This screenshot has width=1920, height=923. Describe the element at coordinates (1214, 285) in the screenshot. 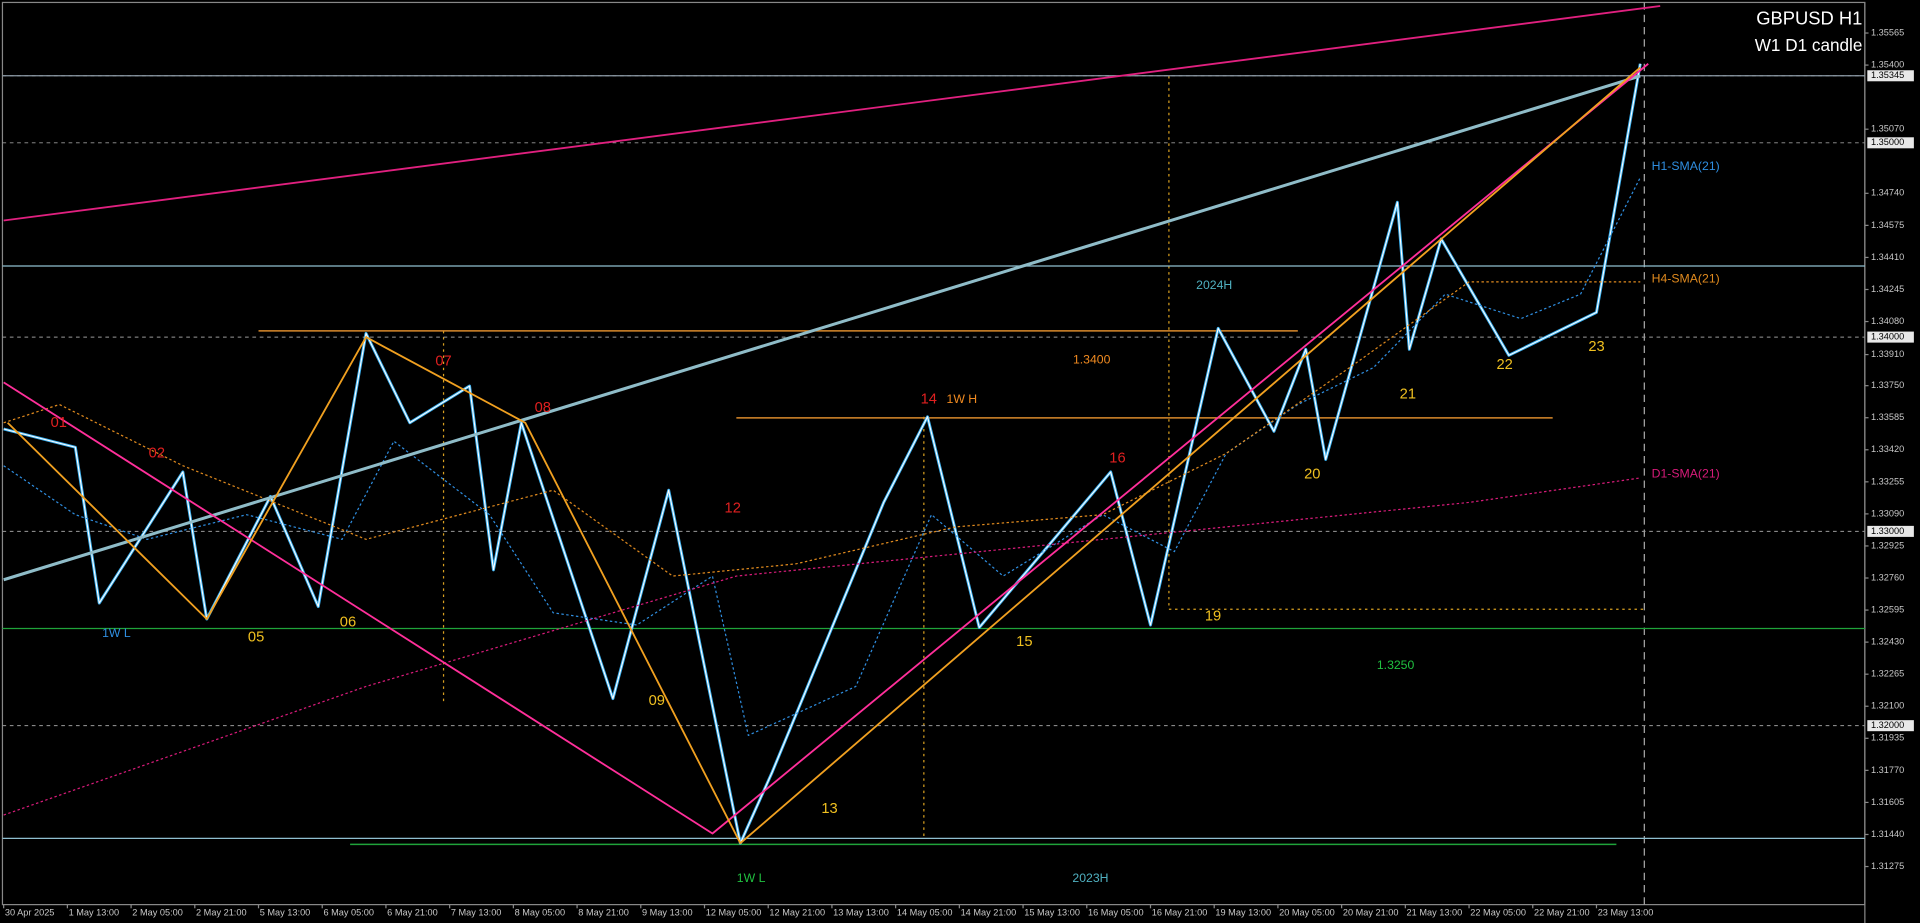

I see `annotation: 2024H` at that location.